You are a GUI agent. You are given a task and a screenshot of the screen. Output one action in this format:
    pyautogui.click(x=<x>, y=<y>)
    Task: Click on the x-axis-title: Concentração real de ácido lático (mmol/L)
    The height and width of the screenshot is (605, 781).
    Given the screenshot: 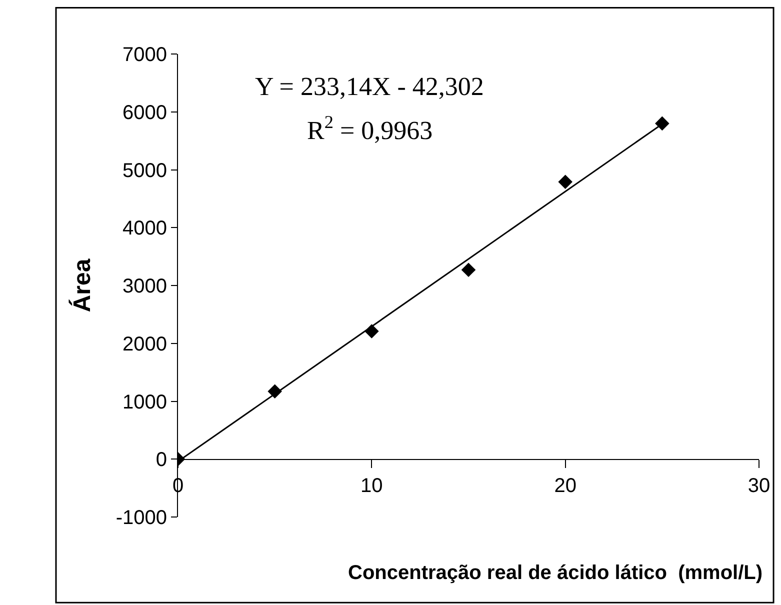 What is the action you would take?
    pyautogui.click(x=555, y=573)
    